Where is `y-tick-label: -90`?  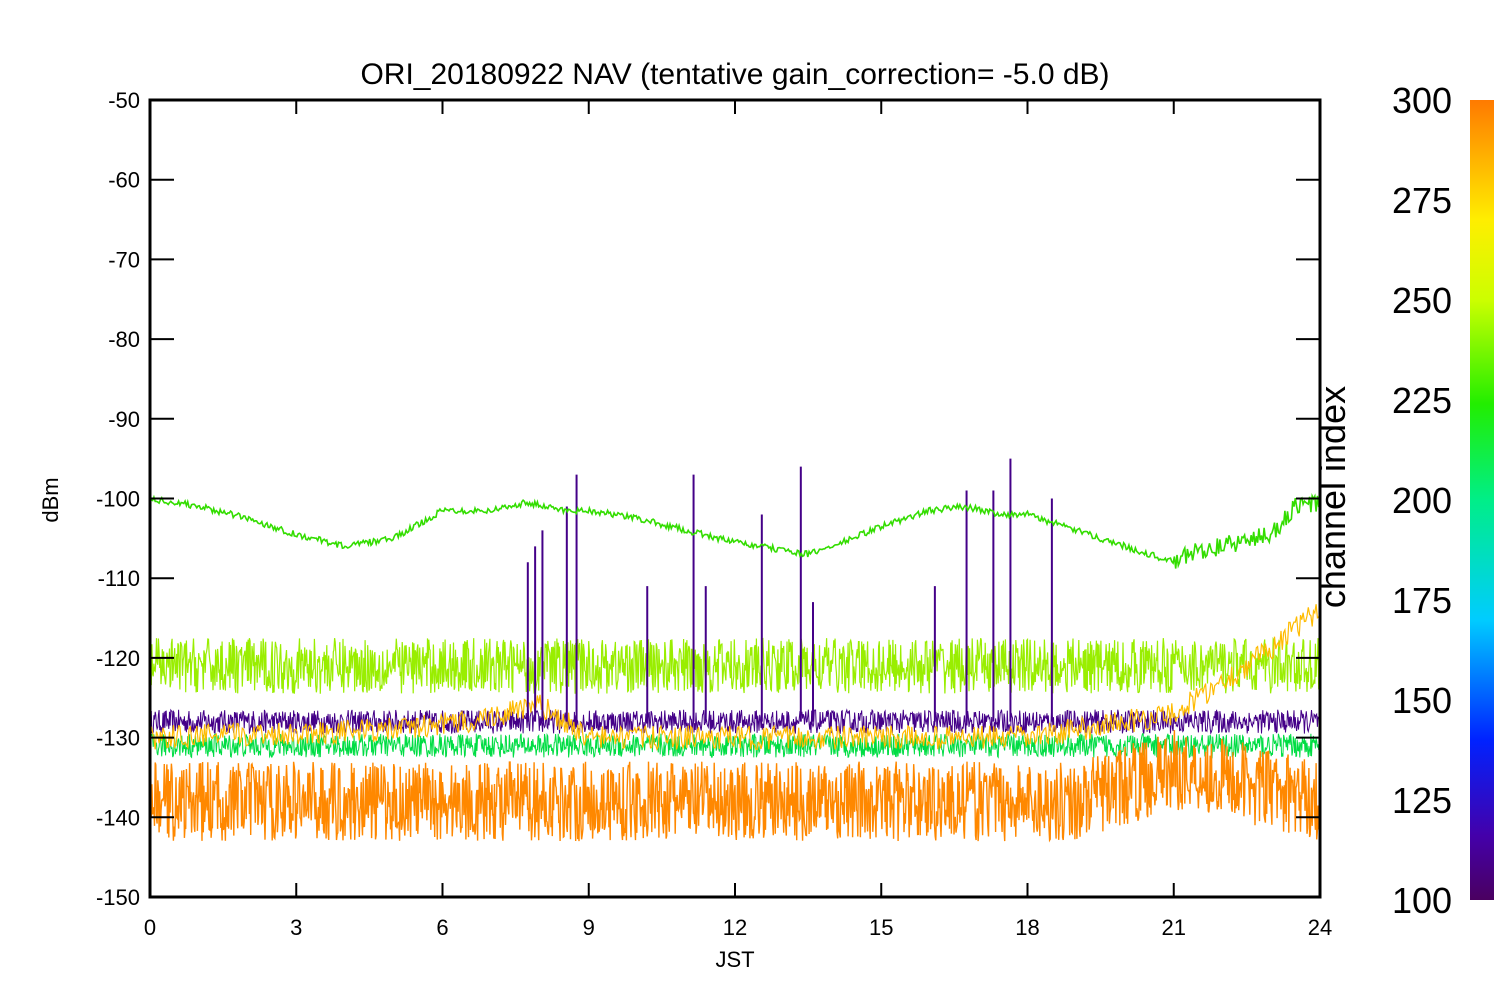 y-tick-label: -90 is located at coordinates (124, 419).